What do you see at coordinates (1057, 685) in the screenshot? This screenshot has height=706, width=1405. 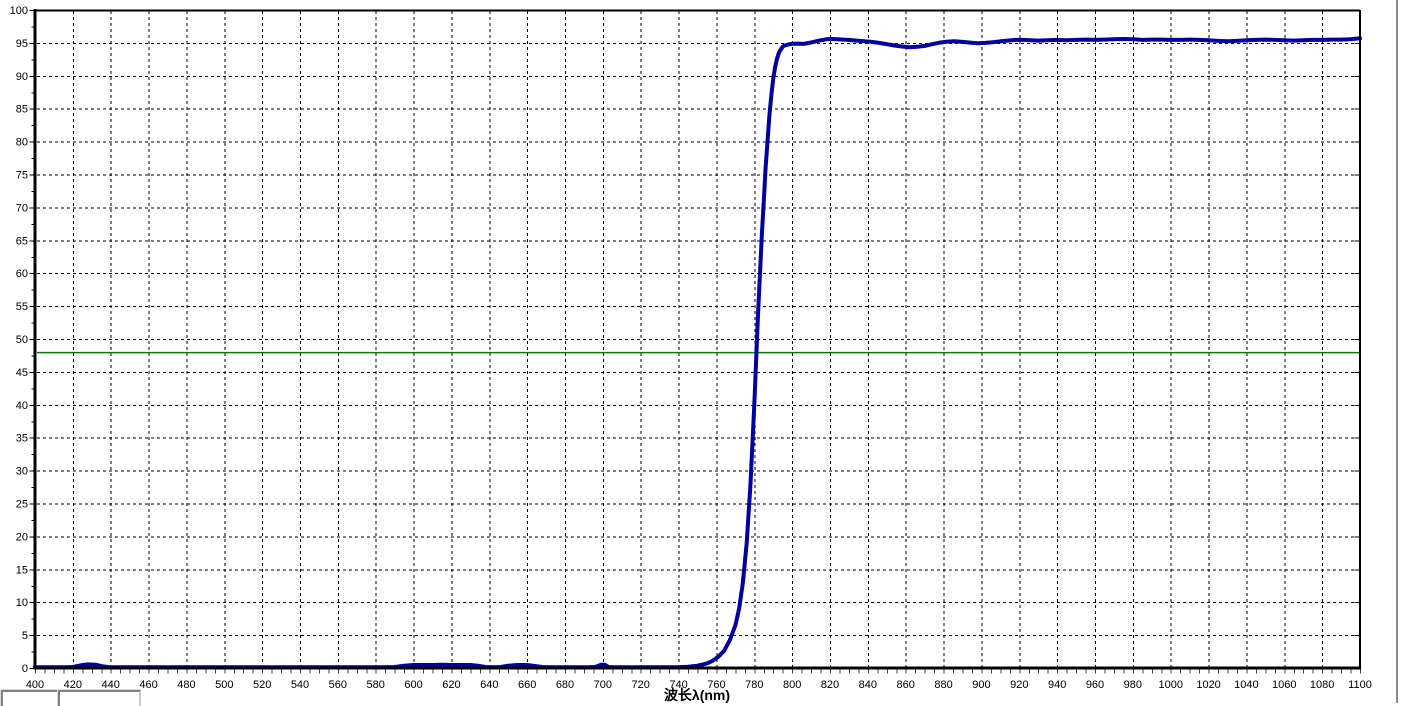 I see `svg-text: 940` at bounding box center [1057, 685].